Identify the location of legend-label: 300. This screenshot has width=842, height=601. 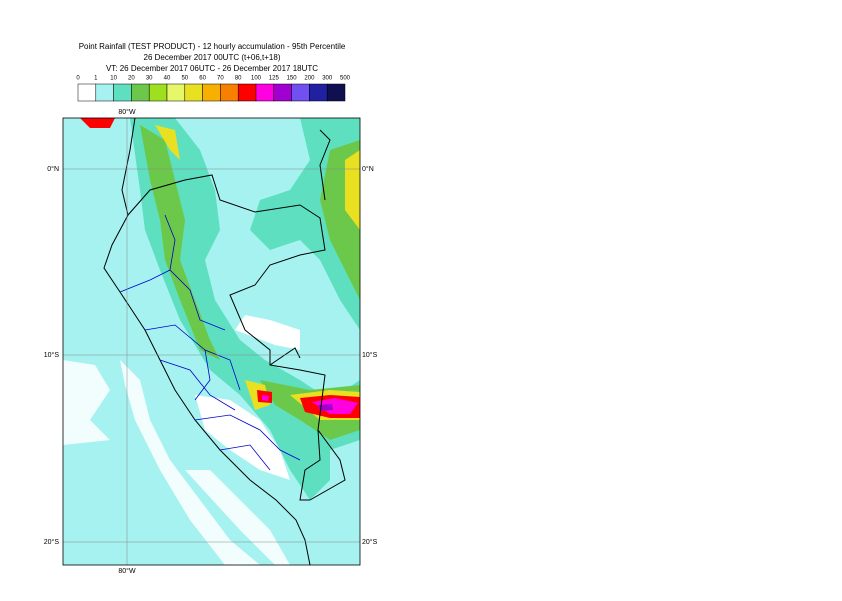
(327, 79).